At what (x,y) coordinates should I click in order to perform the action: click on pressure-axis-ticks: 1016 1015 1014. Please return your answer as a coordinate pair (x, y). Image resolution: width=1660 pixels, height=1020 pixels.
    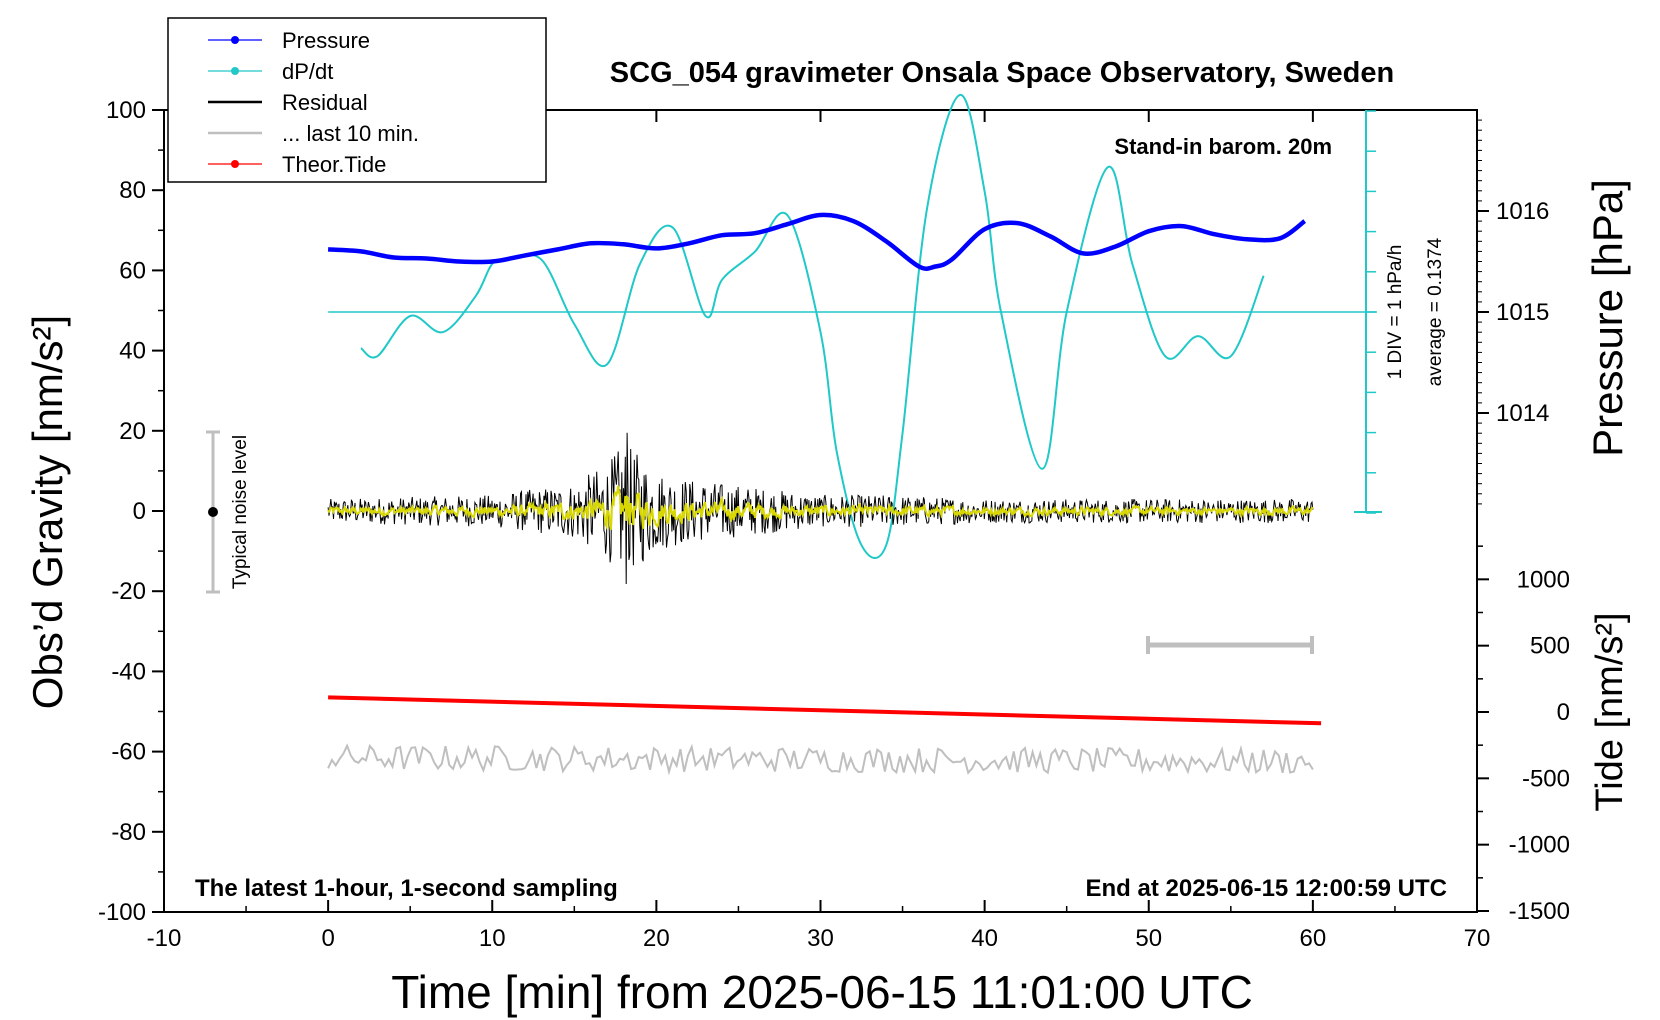
    Looking at the image, I should click on (1513, 312).